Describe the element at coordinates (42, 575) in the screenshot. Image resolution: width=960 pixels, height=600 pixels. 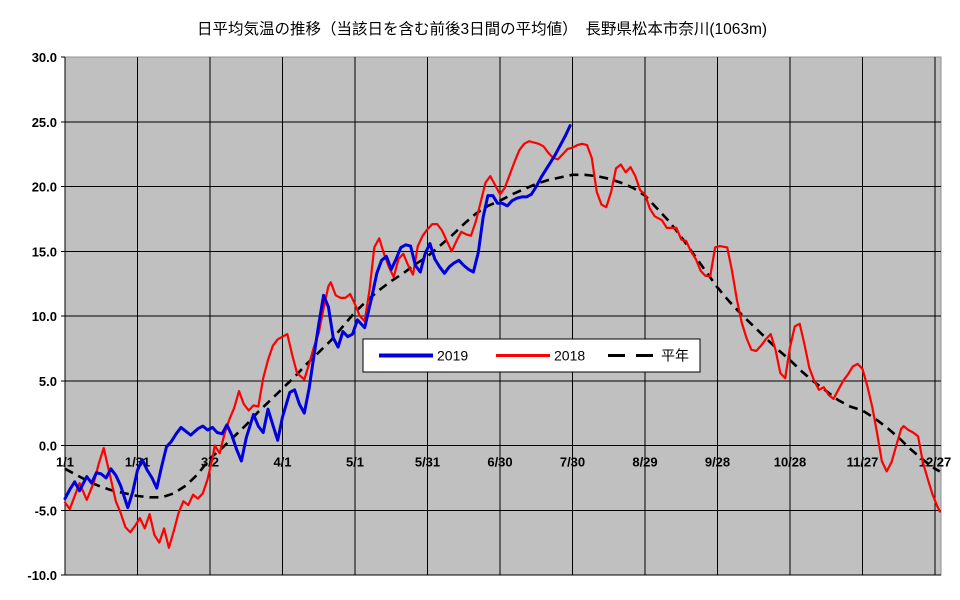
I see `y-axis-label: -10.0` at that location.